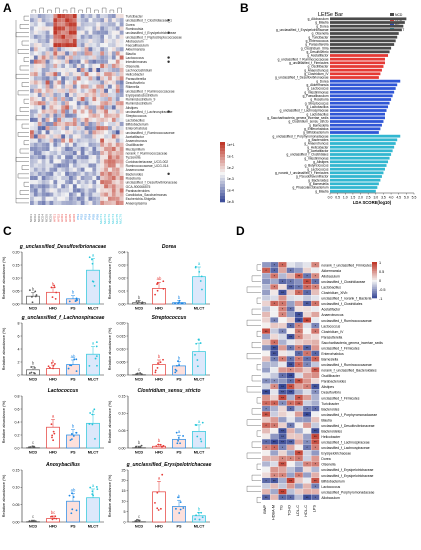 This screenshot has width=421, height=550. I want to click on heatmap-column-label: NCD2, so click(35, 218).